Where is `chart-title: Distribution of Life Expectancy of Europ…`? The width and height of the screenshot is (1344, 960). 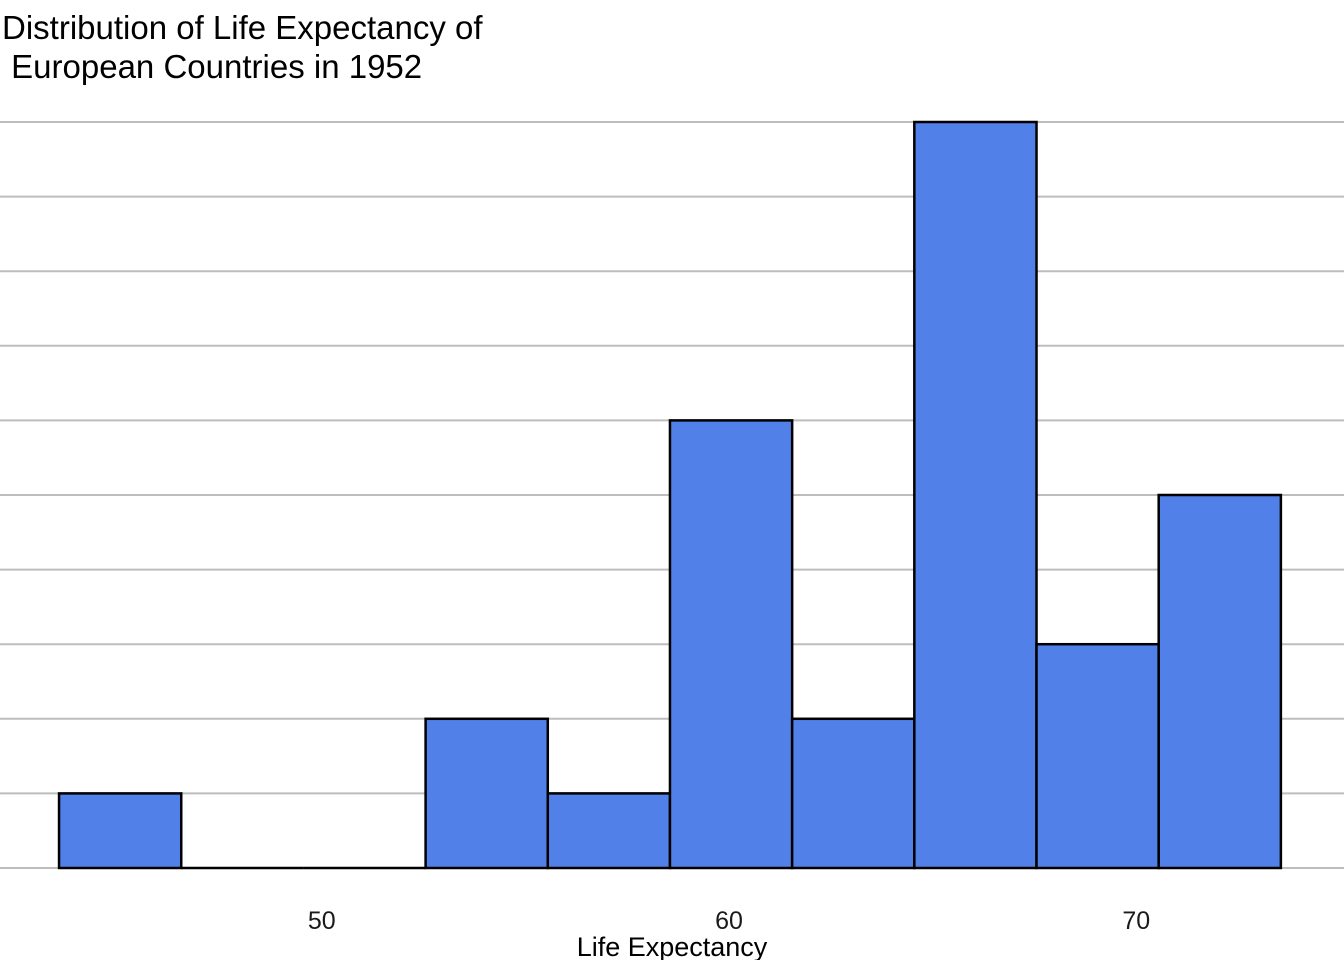
chart-title: Distribution of Life Expectancy of Europ… is located at coordinates (242, 47).